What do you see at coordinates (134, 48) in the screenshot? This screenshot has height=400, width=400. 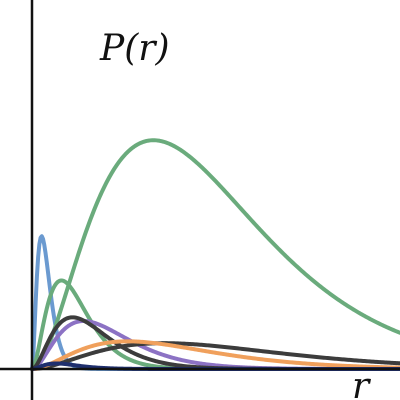 I see `y-axis-label: P(r)` at bounding box center [134, 48].